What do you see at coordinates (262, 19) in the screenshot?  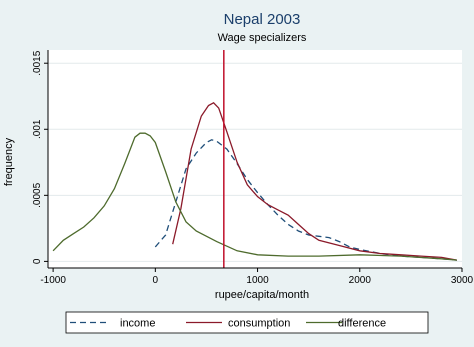 I see `chart-title: Nepal 2003` at bounding box center [262, 19].